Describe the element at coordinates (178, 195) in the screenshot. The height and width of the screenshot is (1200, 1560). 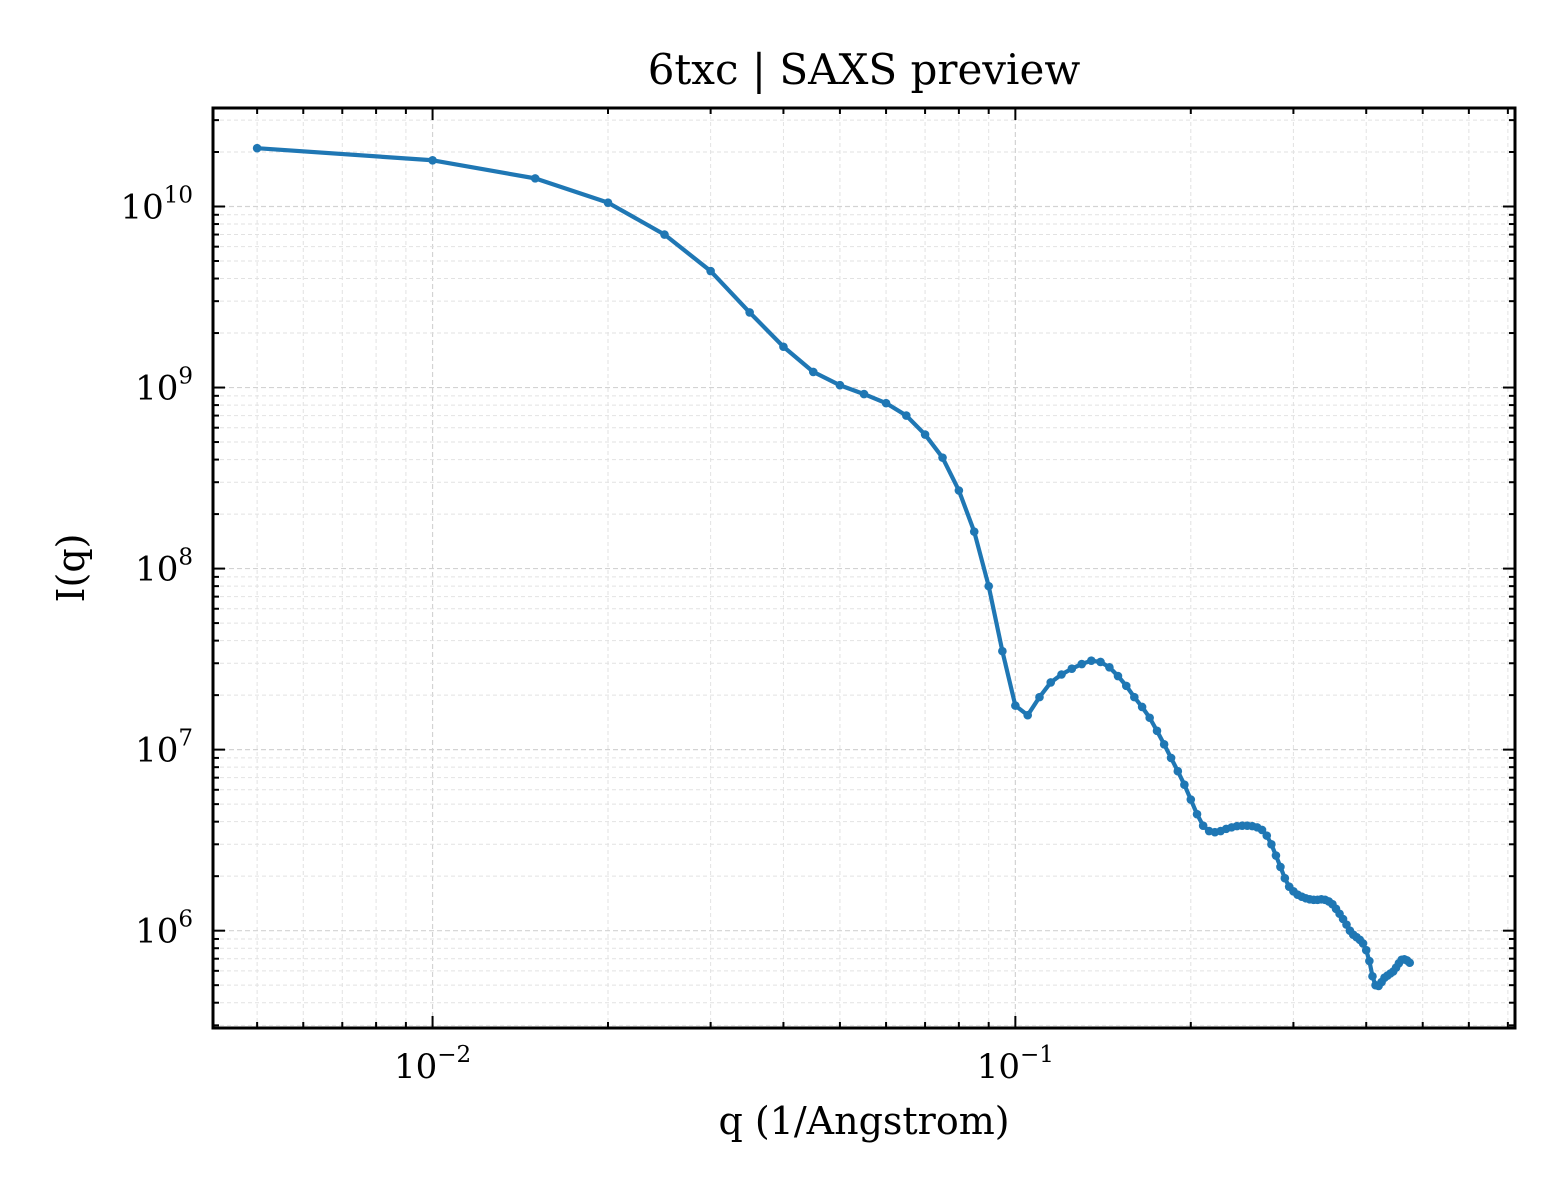
I see `y-tick-label-exponent: 10` at that location.